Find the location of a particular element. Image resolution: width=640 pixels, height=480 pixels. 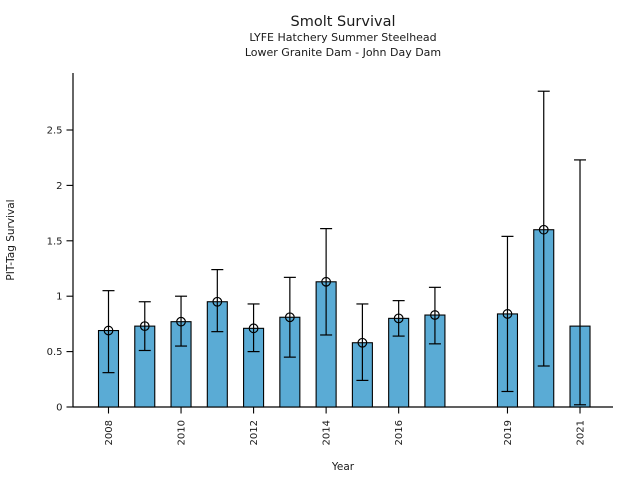

chart-subtitle-line2: Lower Granite Dam - John Day Dam is located at coordinates (343, 52).